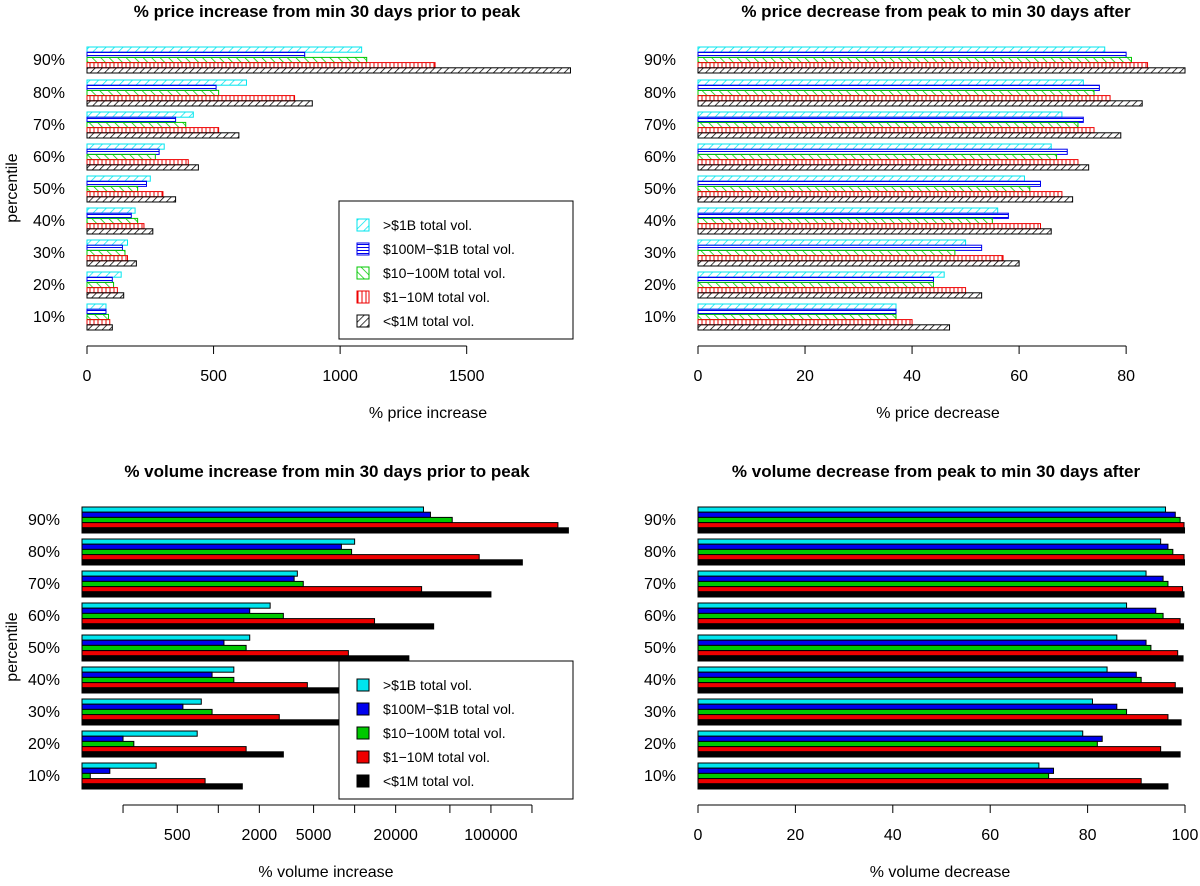  I want to click on bar-20pct-1-10m, so click(102, 290).